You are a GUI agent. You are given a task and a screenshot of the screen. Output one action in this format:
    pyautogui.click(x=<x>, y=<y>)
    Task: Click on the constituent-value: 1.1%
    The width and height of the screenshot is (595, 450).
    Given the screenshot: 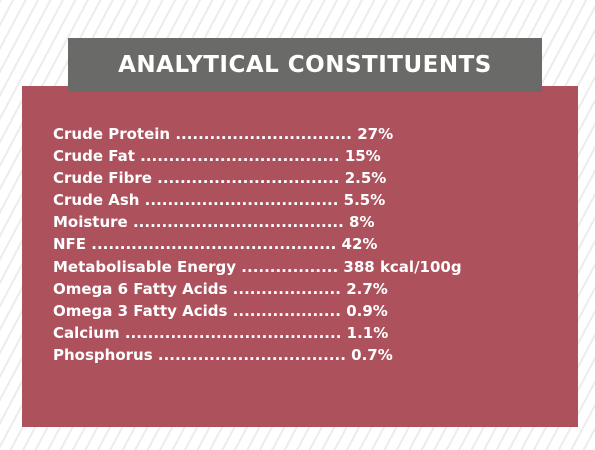 What is the action you would take?
    pyautogui.click(x=367, y=332)
    